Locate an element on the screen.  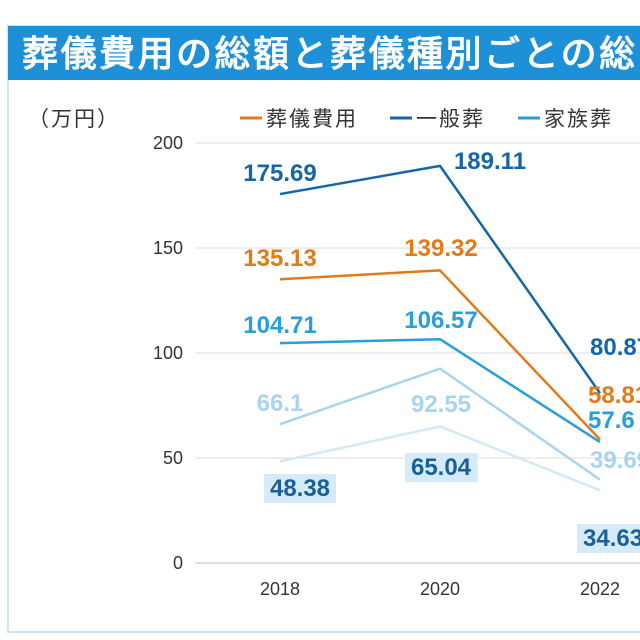
data-label: 48.38 is located at coordinates (300, 488).